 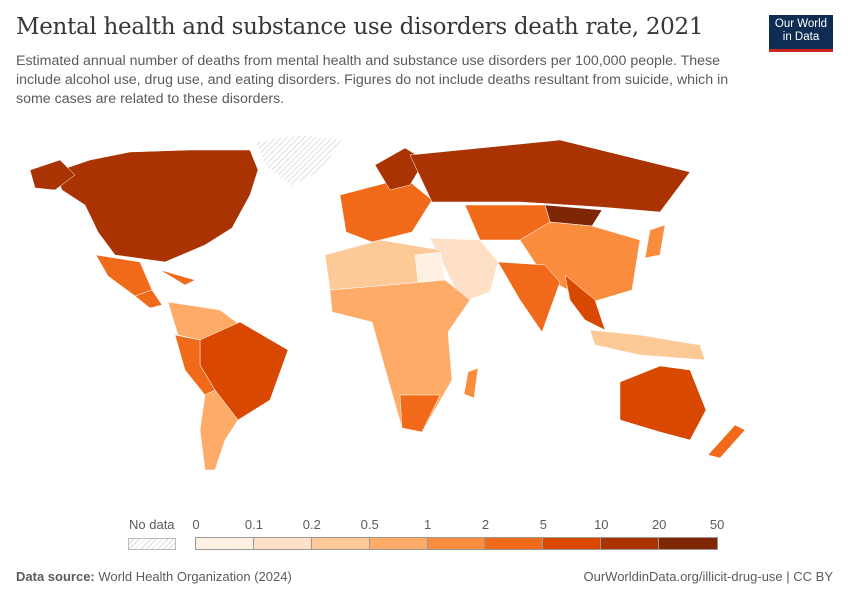 What do you see at coordinates (369, 524) in the screenshot?
I see `legend-tick: 0.5` at bounding box center [369, 524].